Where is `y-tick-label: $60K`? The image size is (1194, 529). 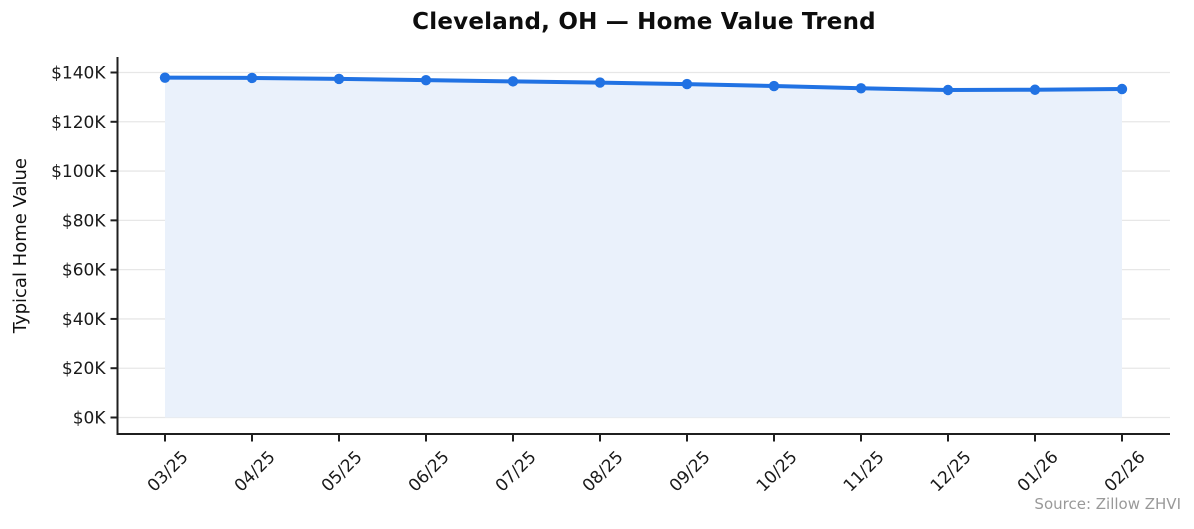
y-tick-label: $60K is located at coordinates (84, 271).